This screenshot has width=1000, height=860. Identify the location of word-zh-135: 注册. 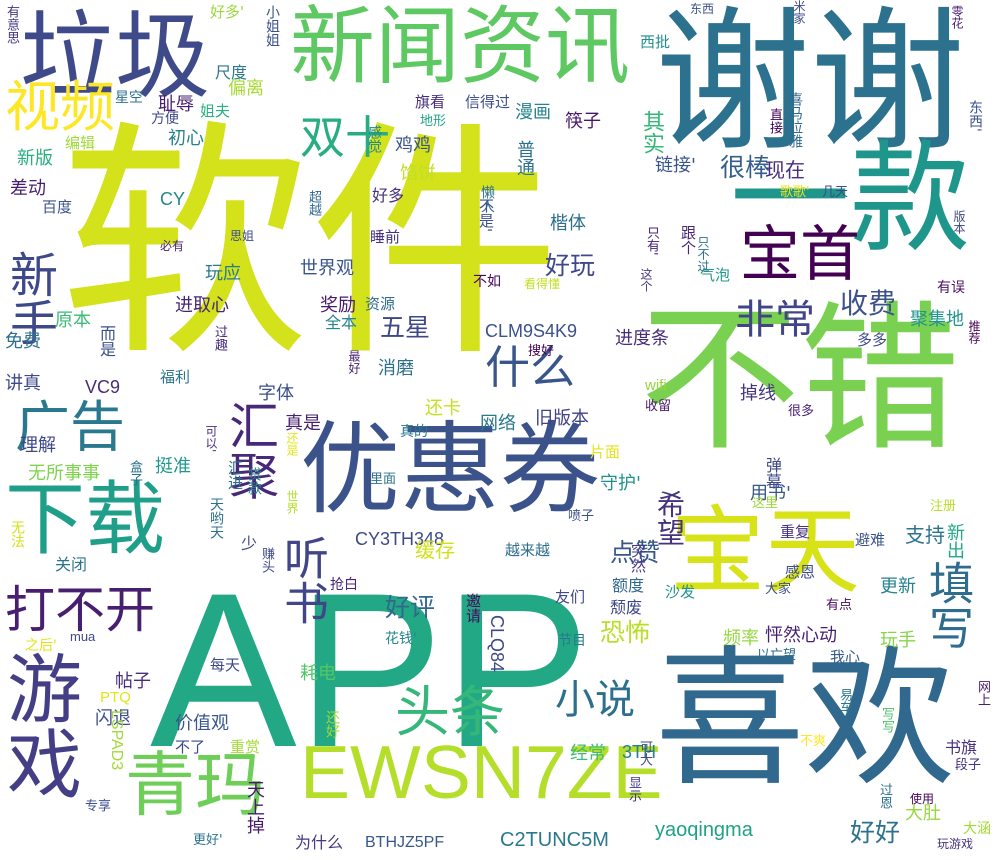
(943, 506).